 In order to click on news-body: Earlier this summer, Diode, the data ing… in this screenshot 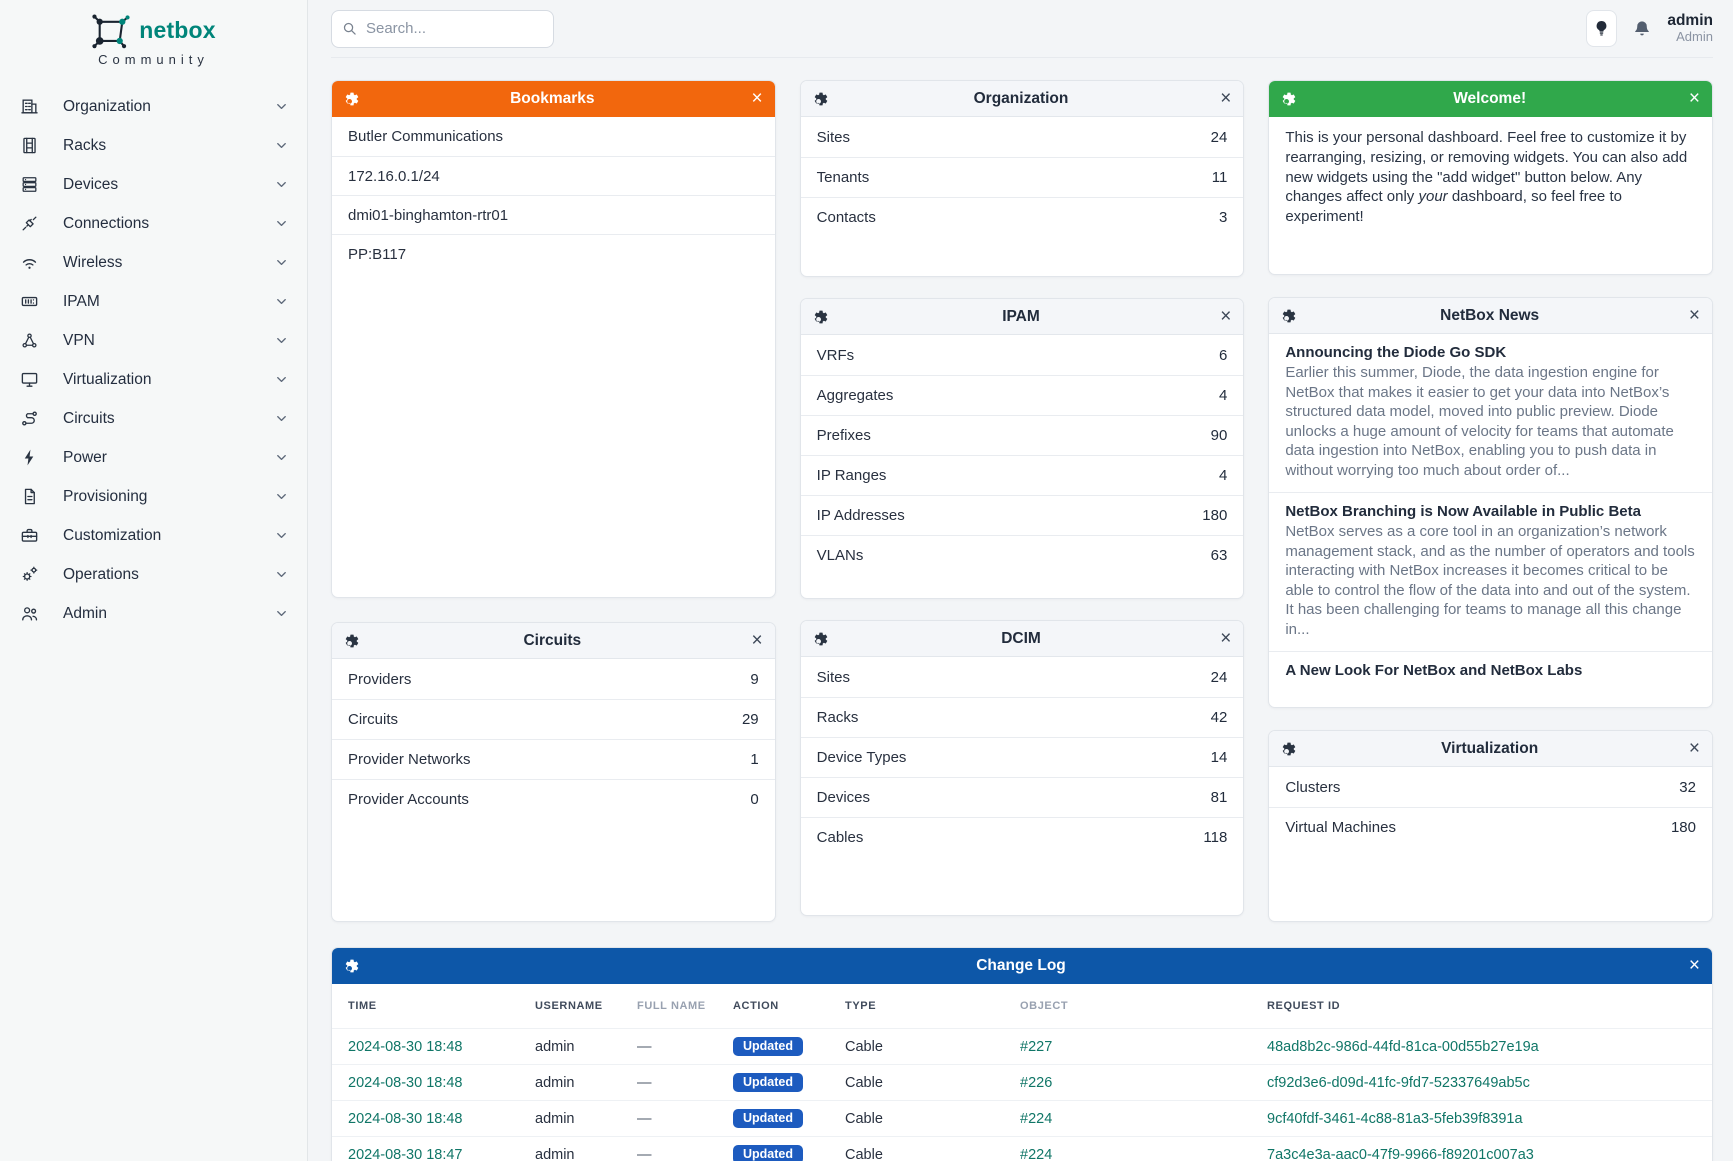, I will do `click(1479, 421)`.